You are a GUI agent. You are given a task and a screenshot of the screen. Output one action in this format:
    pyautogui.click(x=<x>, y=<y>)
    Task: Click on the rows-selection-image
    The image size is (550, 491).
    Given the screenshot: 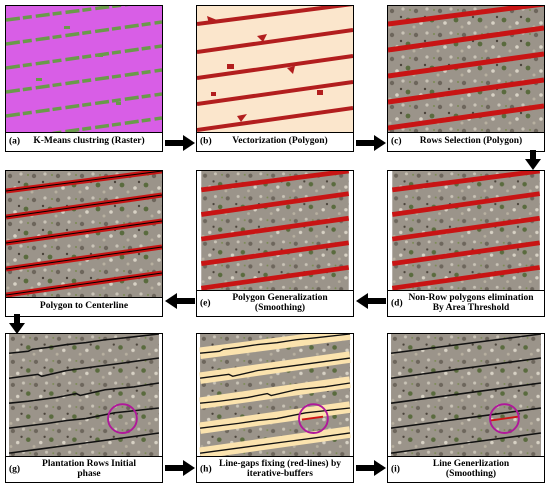 What is the action you would take?
    pyautogui.click(x=466, y=70)
    